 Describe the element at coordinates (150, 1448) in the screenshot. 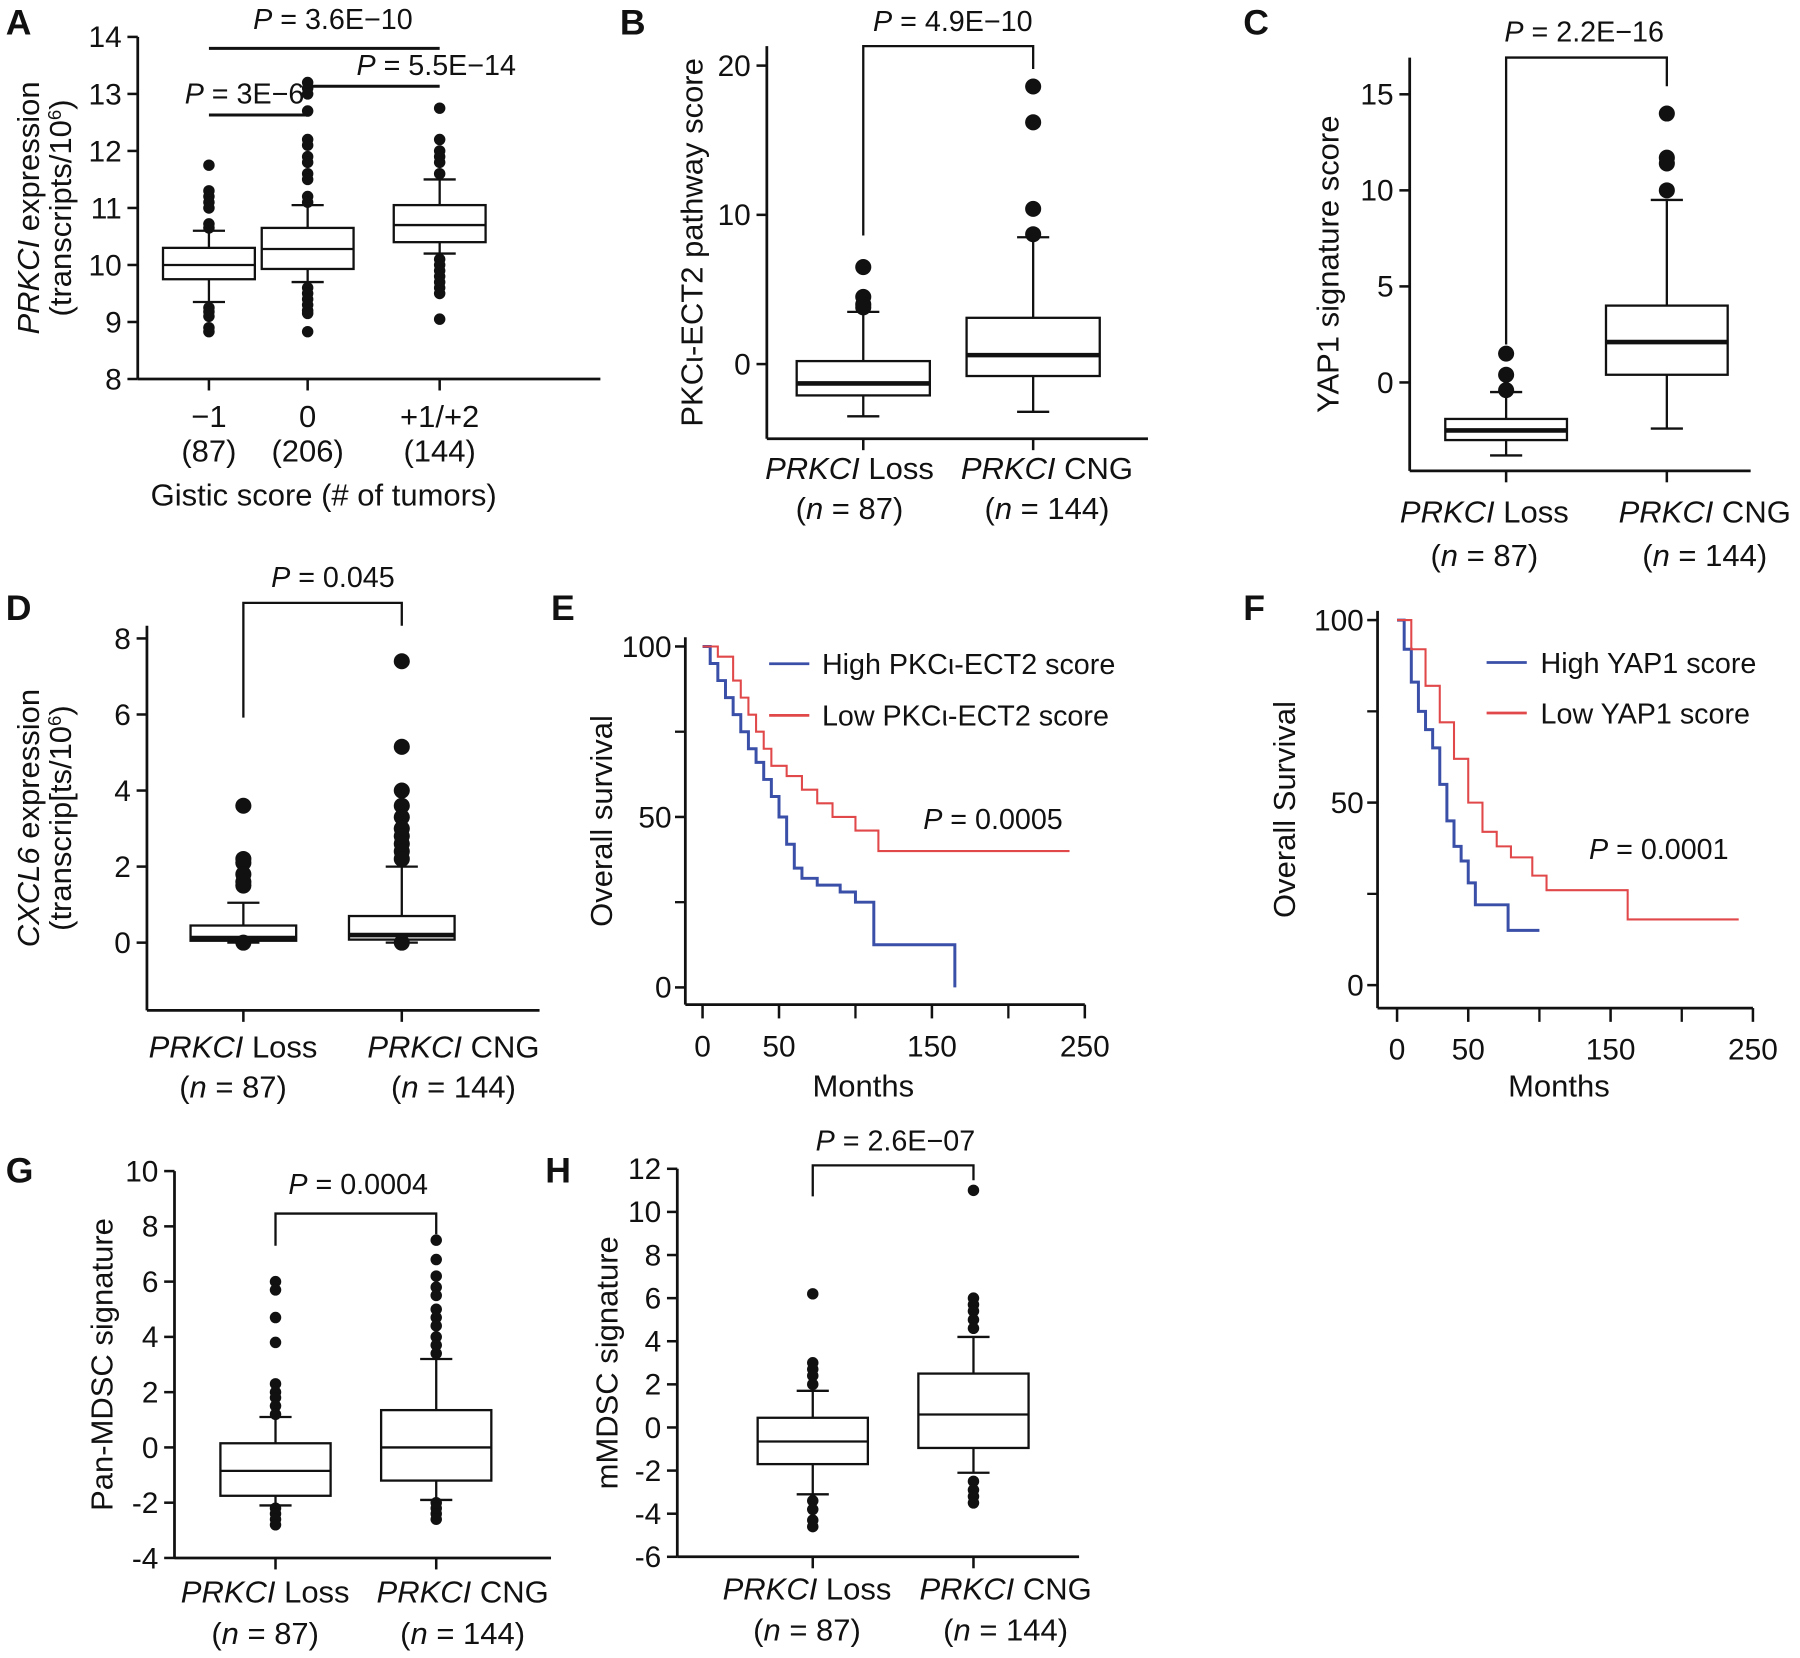

I see `y-tick-label-part: 0` at that location.